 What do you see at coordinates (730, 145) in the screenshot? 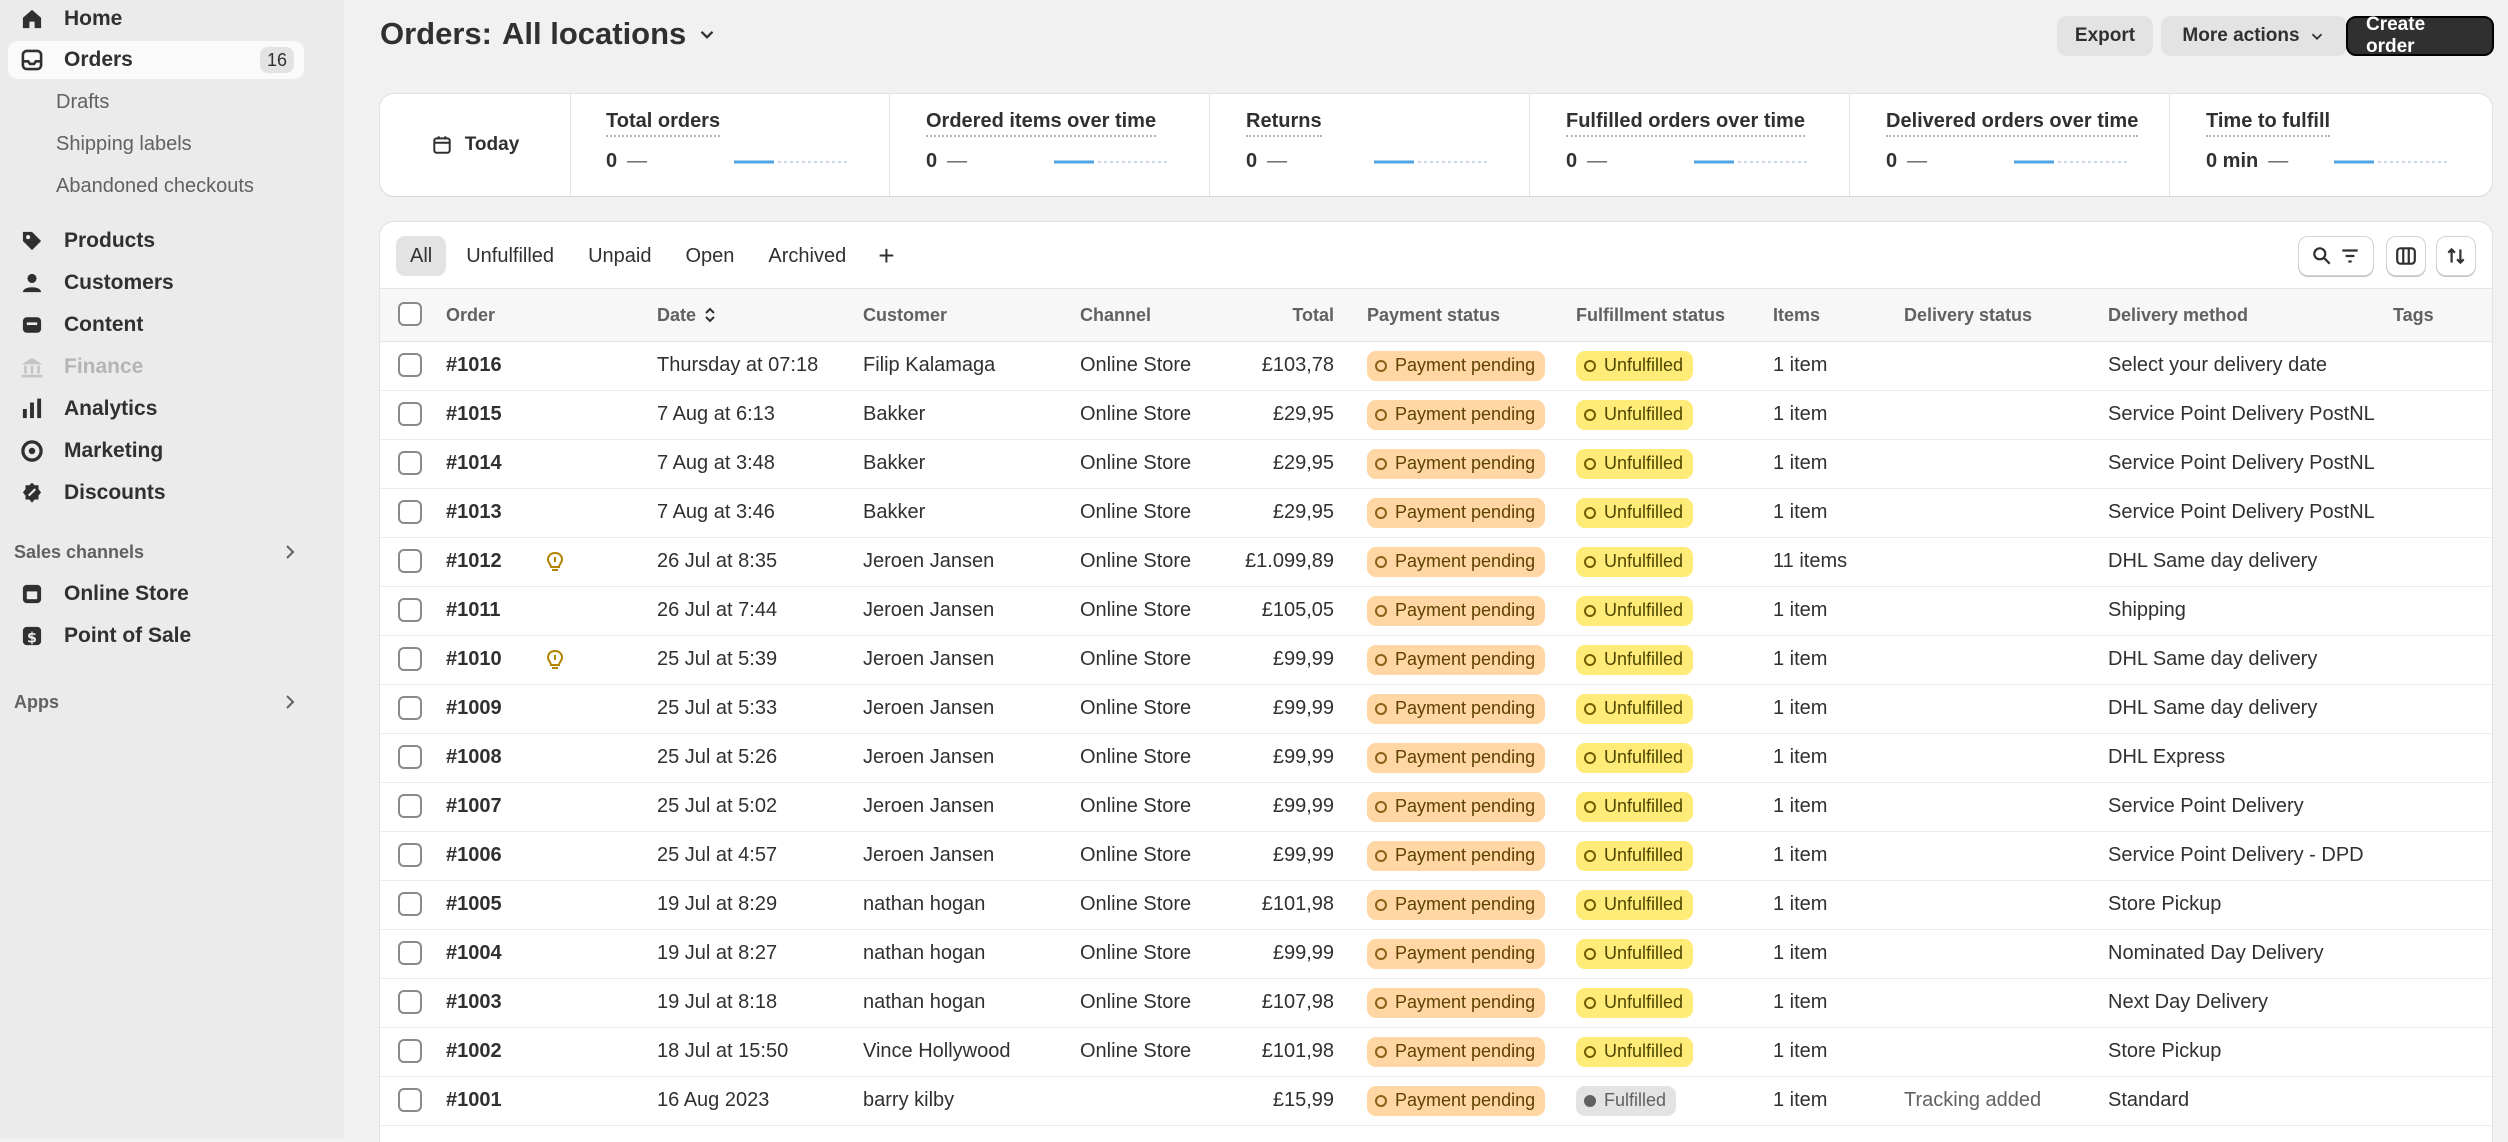
I see `metric-total-orders: Total orders 0—` at bounding box center [730, 145].